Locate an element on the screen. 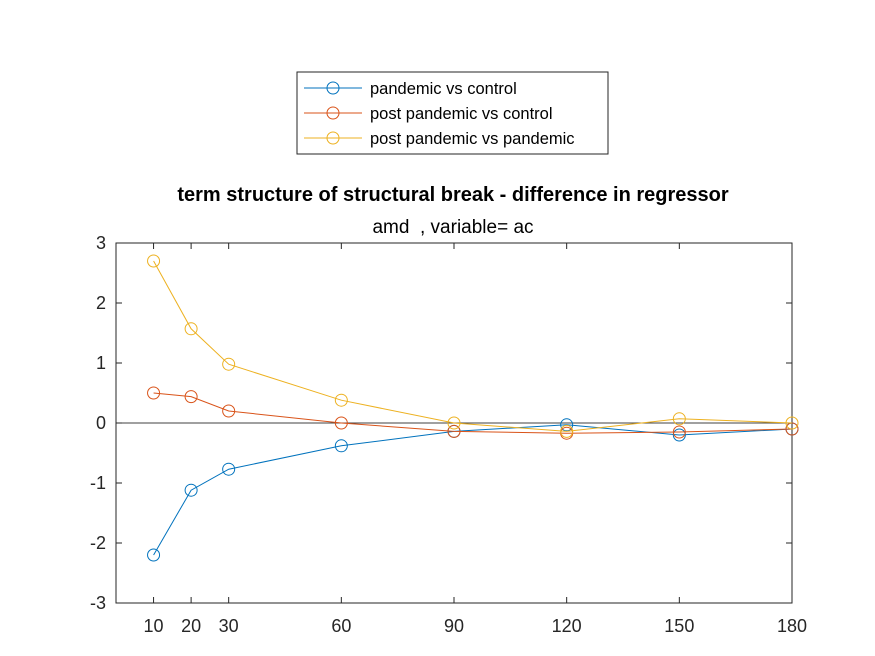 This screenshot has width=875, height=656. x-tick-label: 30 is located at coordinates (229, 626).